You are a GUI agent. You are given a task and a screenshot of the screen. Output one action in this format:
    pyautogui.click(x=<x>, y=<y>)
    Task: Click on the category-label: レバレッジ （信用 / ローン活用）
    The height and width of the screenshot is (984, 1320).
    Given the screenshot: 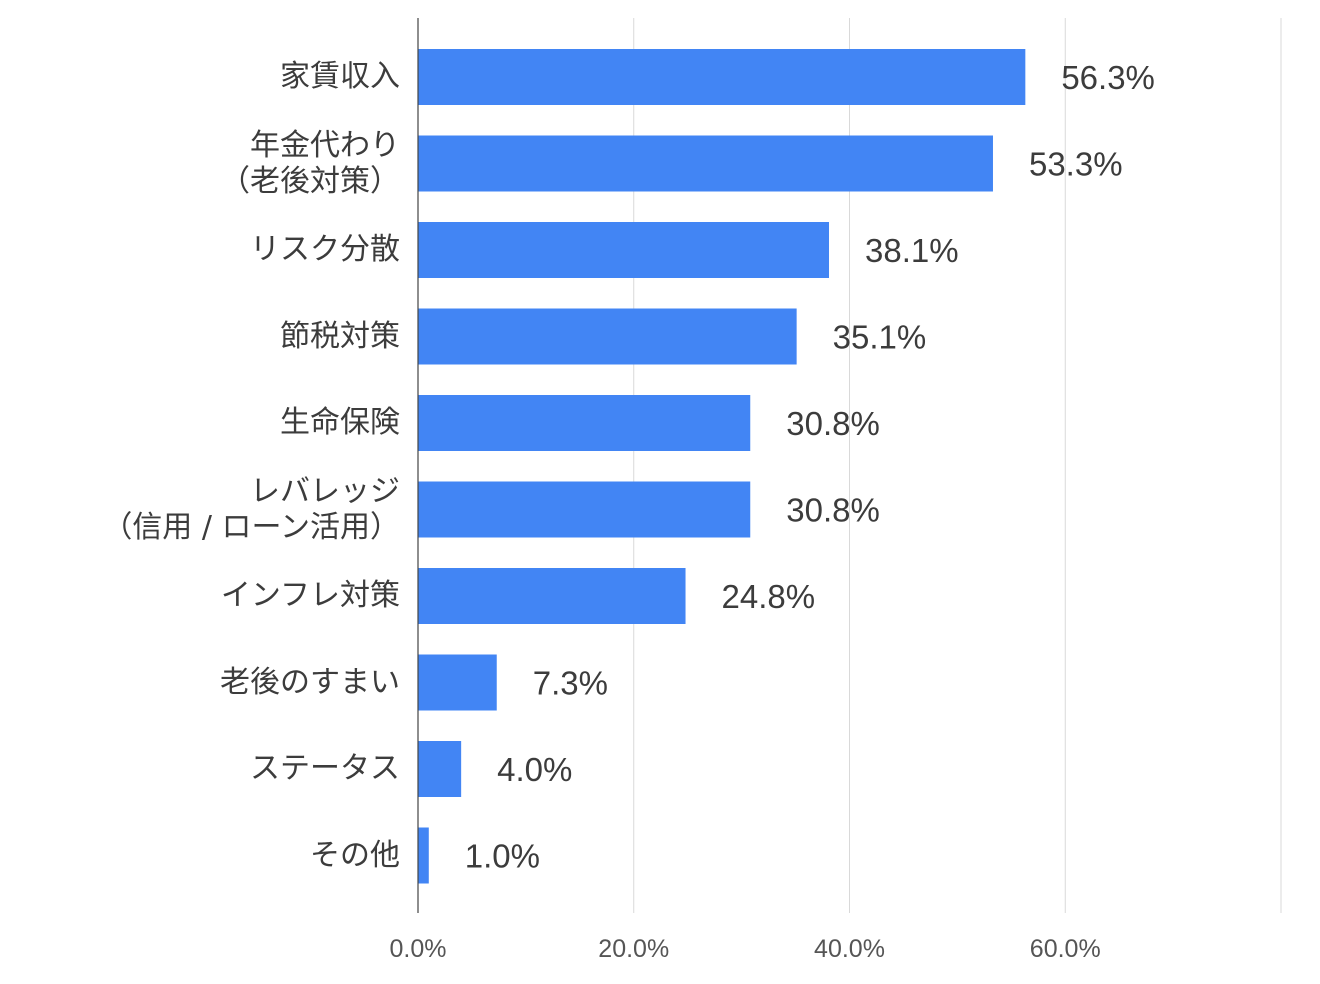 What is the action you would take?
    pyautogui.click(x=251, y=509)
    